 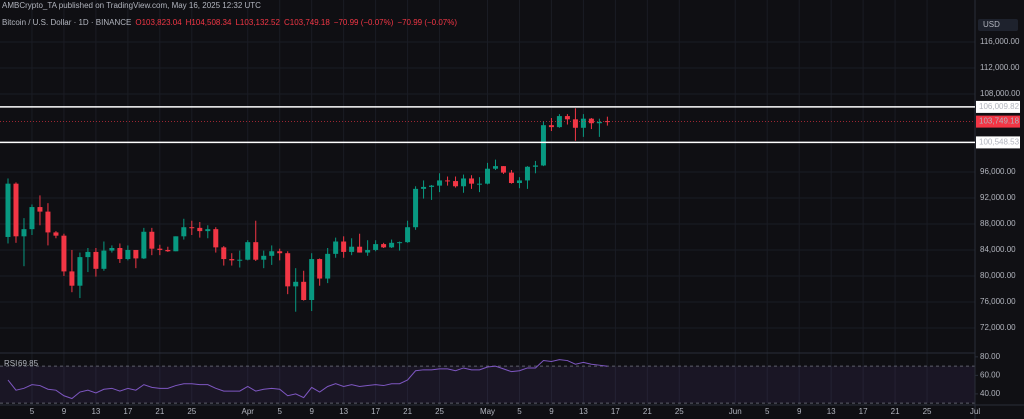 What do you see at coordinates (257, 22) in the screenshot?
I see `legend-item: L103,132.52` at bounding box center [257, 22].